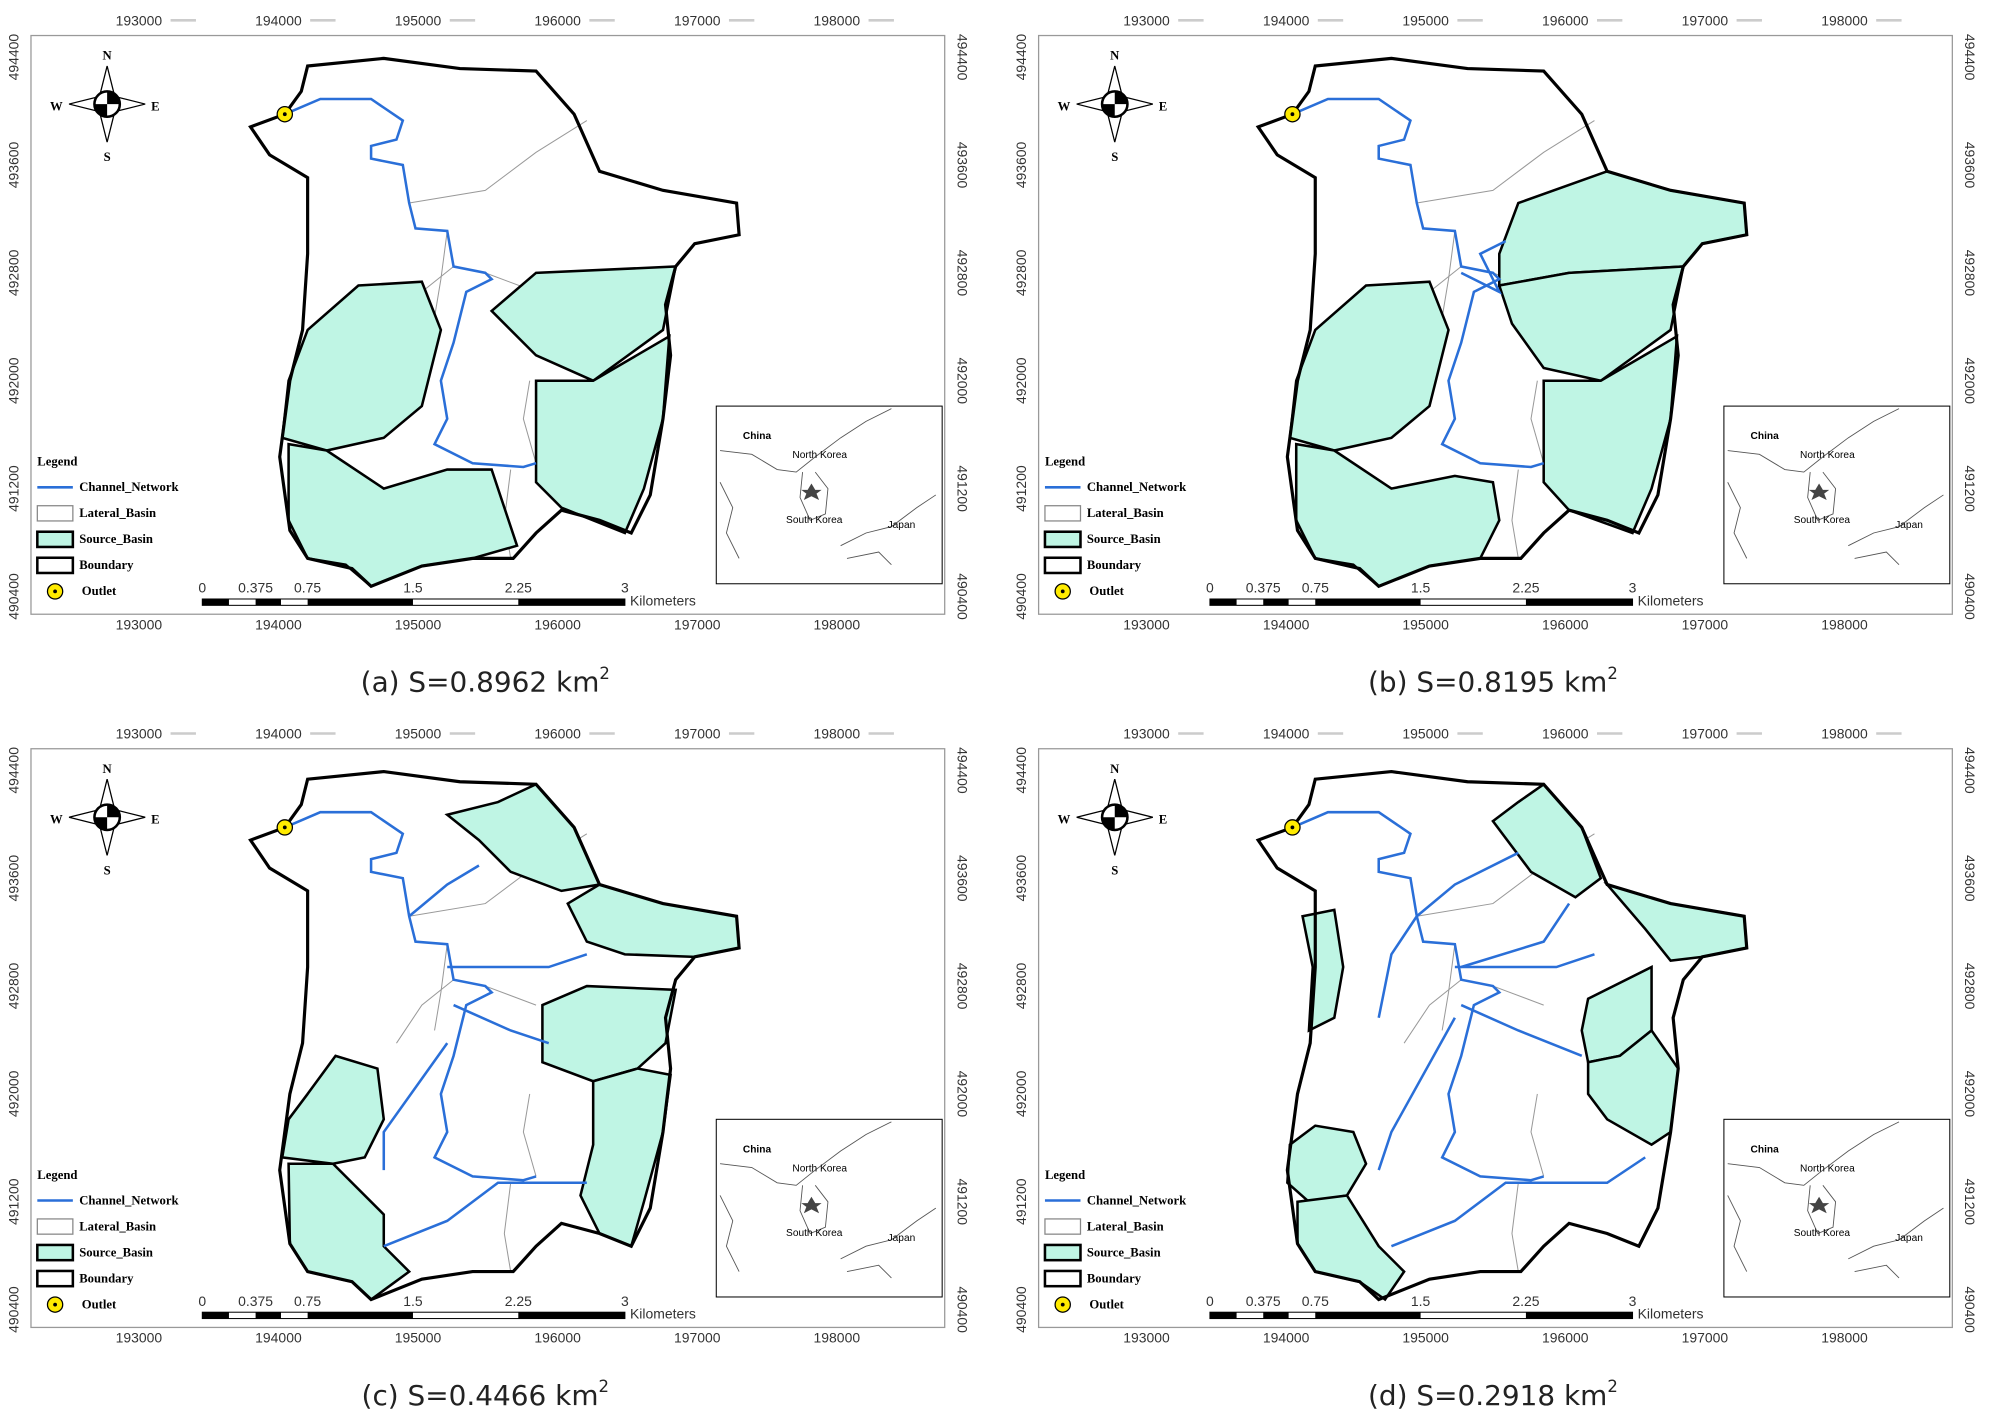 Image resolution: width=1996 pixels, height=1415 pixels. What do you see at coordinates (1835, 1200) in the screenshot?
I see `inset-coast` at bounding box center [1835, 1200].